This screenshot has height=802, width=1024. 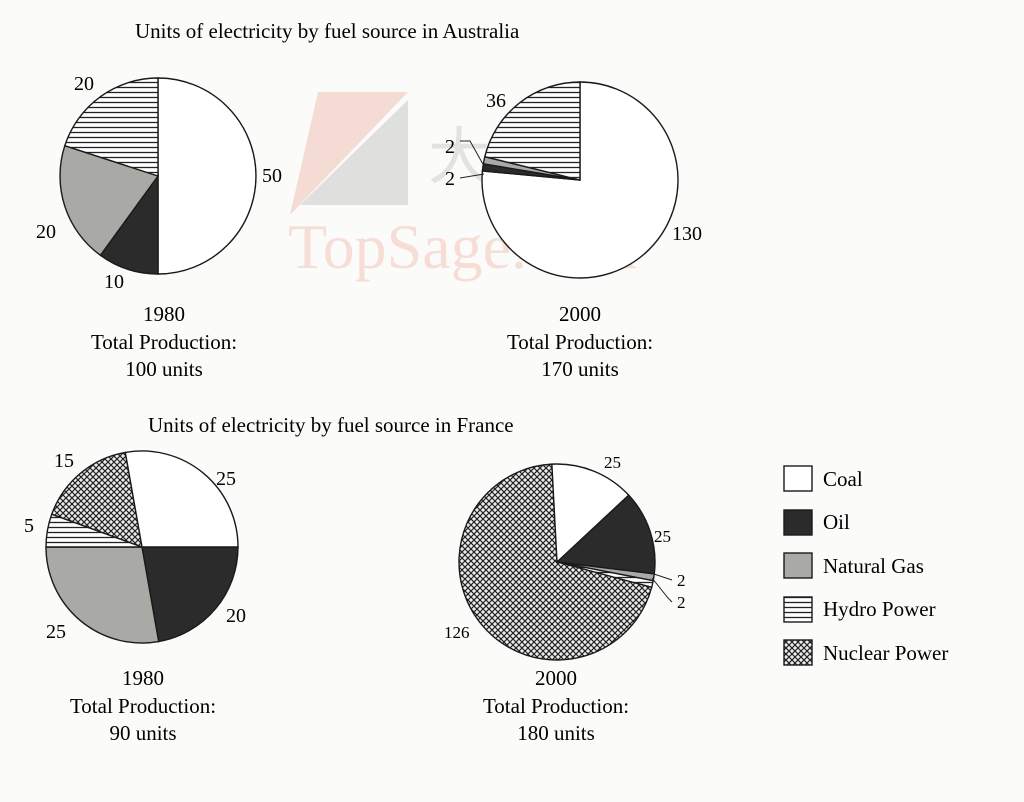 What do you see at coordinates (681, 602) in the screenshot?
I see `slice-label-fr2000-hydro: 2` at bounding box center [681, 602].